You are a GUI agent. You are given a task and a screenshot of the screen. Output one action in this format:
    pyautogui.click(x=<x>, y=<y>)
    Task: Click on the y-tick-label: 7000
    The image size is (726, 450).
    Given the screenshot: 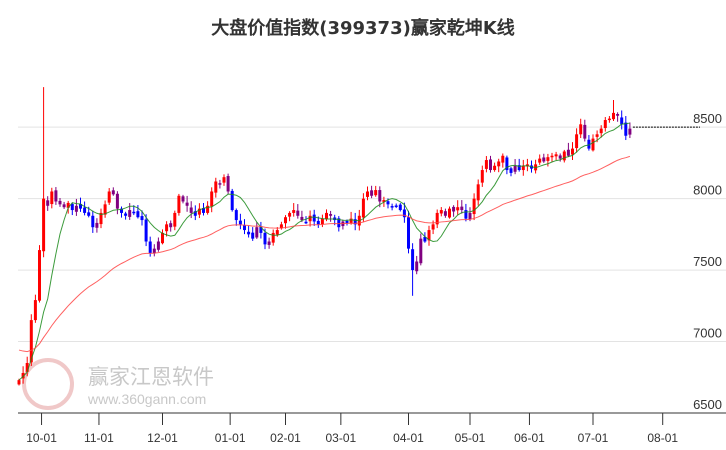 What is the action you would take?
    pyautogui.click(x=707, y=333)
    